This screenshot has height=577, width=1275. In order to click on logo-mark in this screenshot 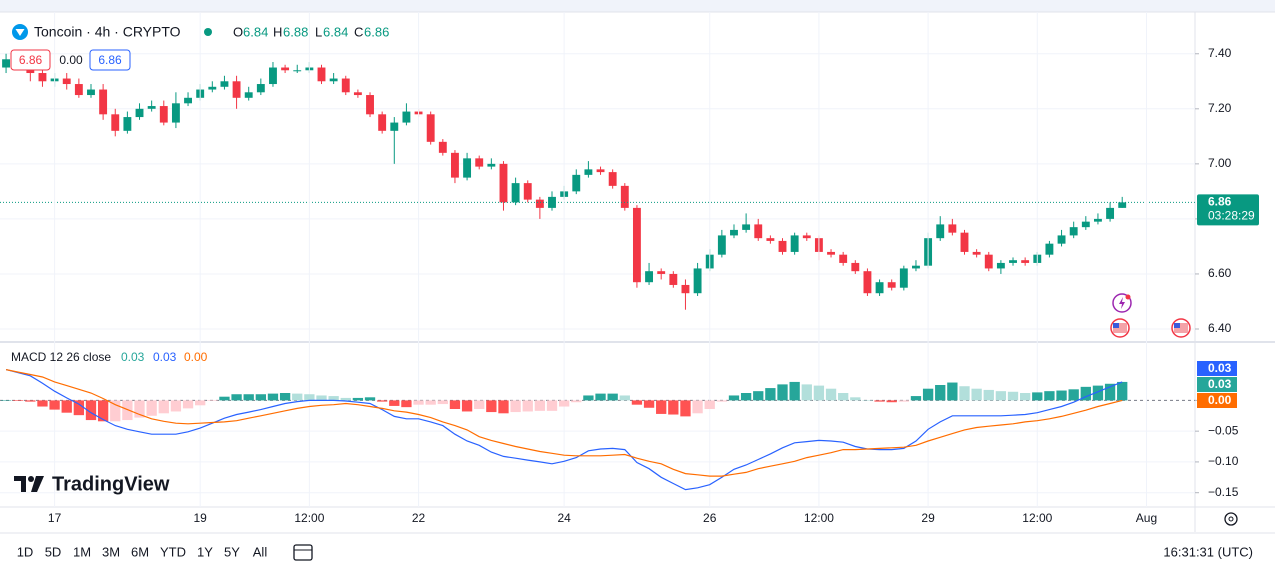, I will do `click(31, 479)`.